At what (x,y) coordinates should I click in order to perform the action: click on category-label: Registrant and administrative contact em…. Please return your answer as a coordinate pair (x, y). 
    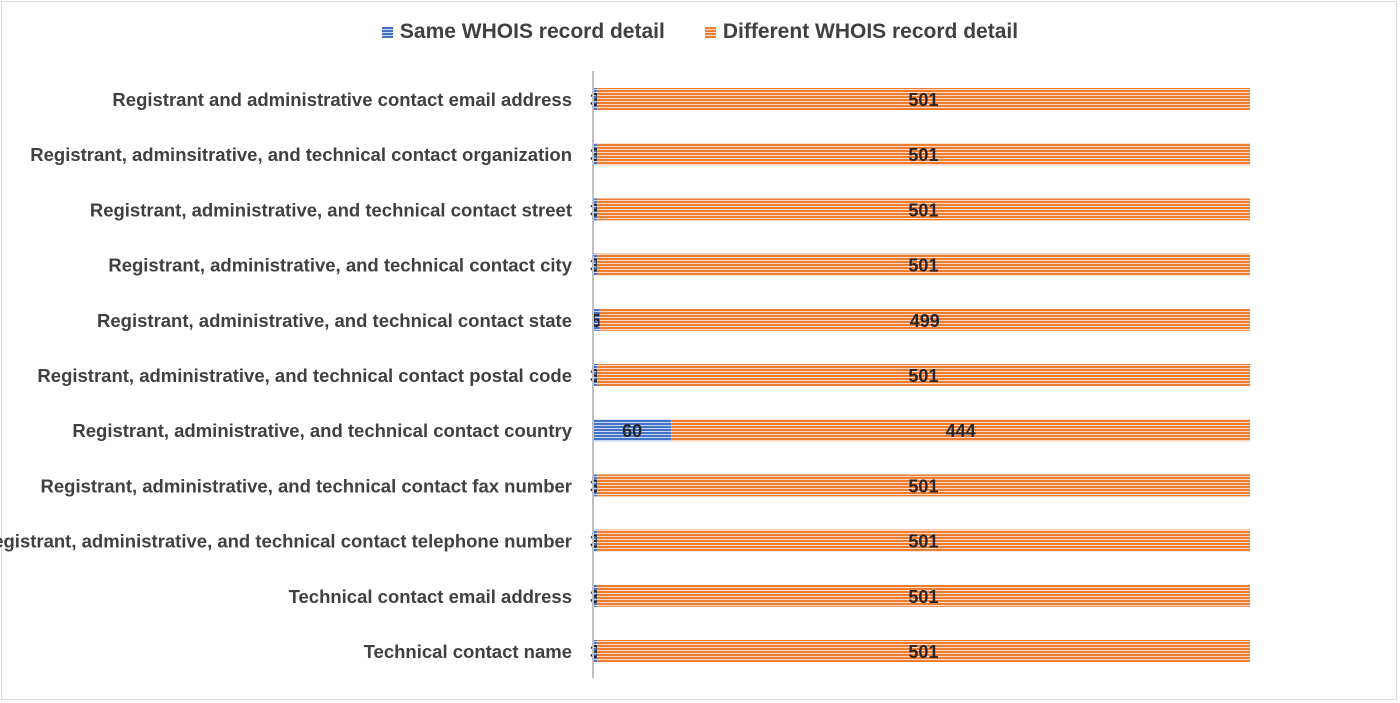
    Looking at the image, I should click on (342, 99).